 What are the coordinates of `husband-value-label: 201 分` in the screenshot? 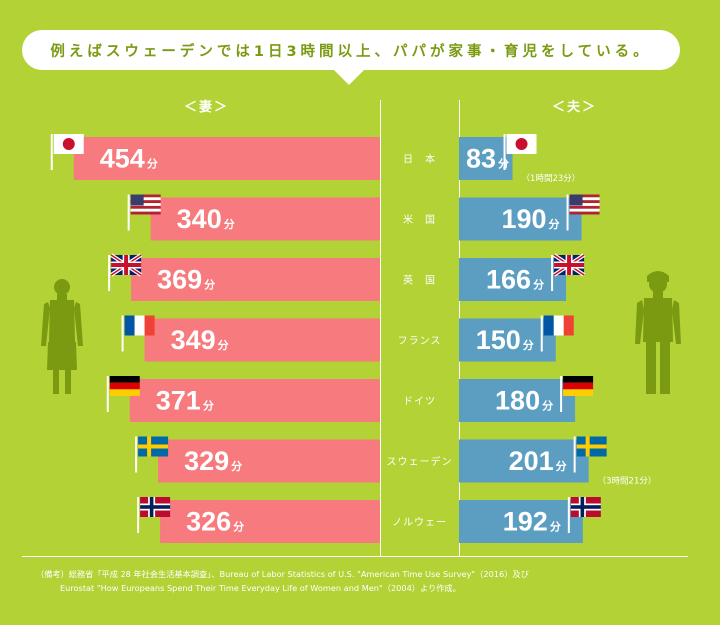 It's located at (538, 461).